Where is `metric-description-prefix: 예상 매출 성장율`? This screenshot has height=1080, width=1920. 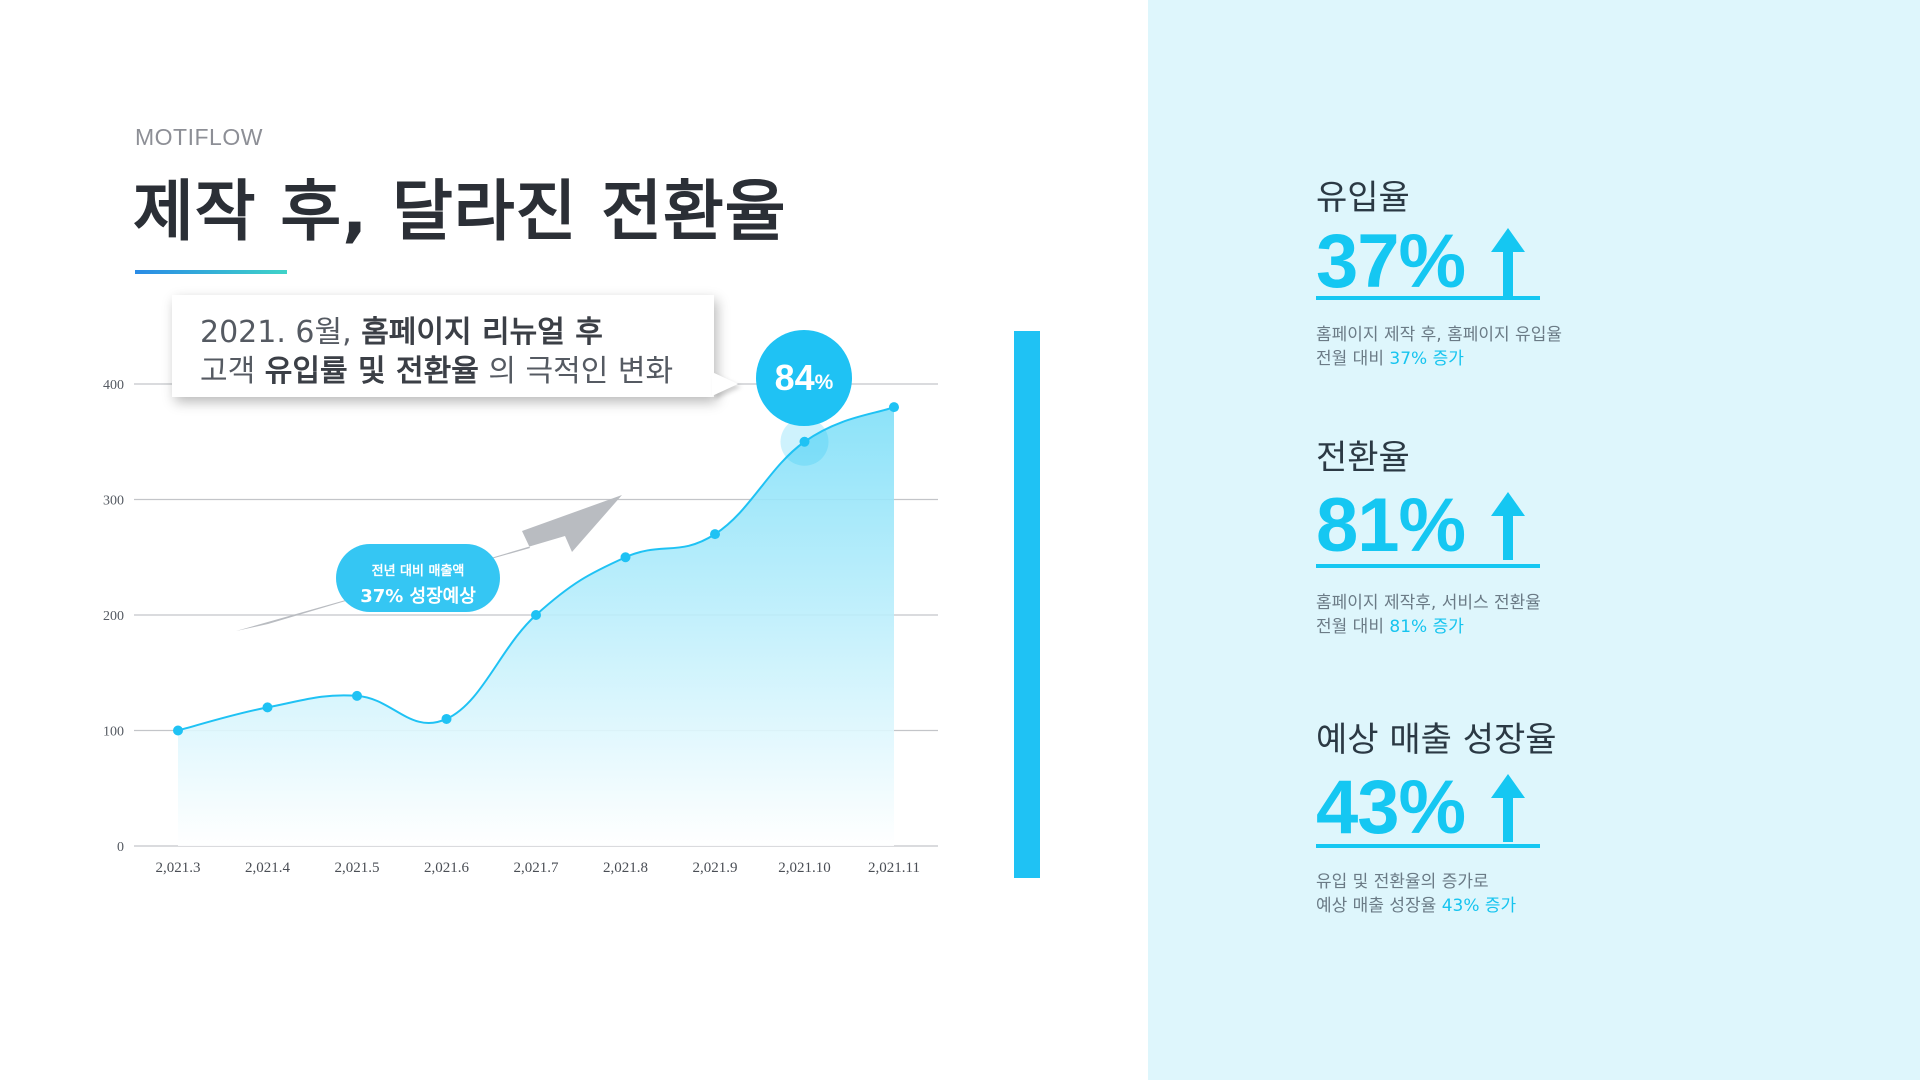
metric-description-prefix: 예상 매출 성장율 is located at coordinates (1379, 906).